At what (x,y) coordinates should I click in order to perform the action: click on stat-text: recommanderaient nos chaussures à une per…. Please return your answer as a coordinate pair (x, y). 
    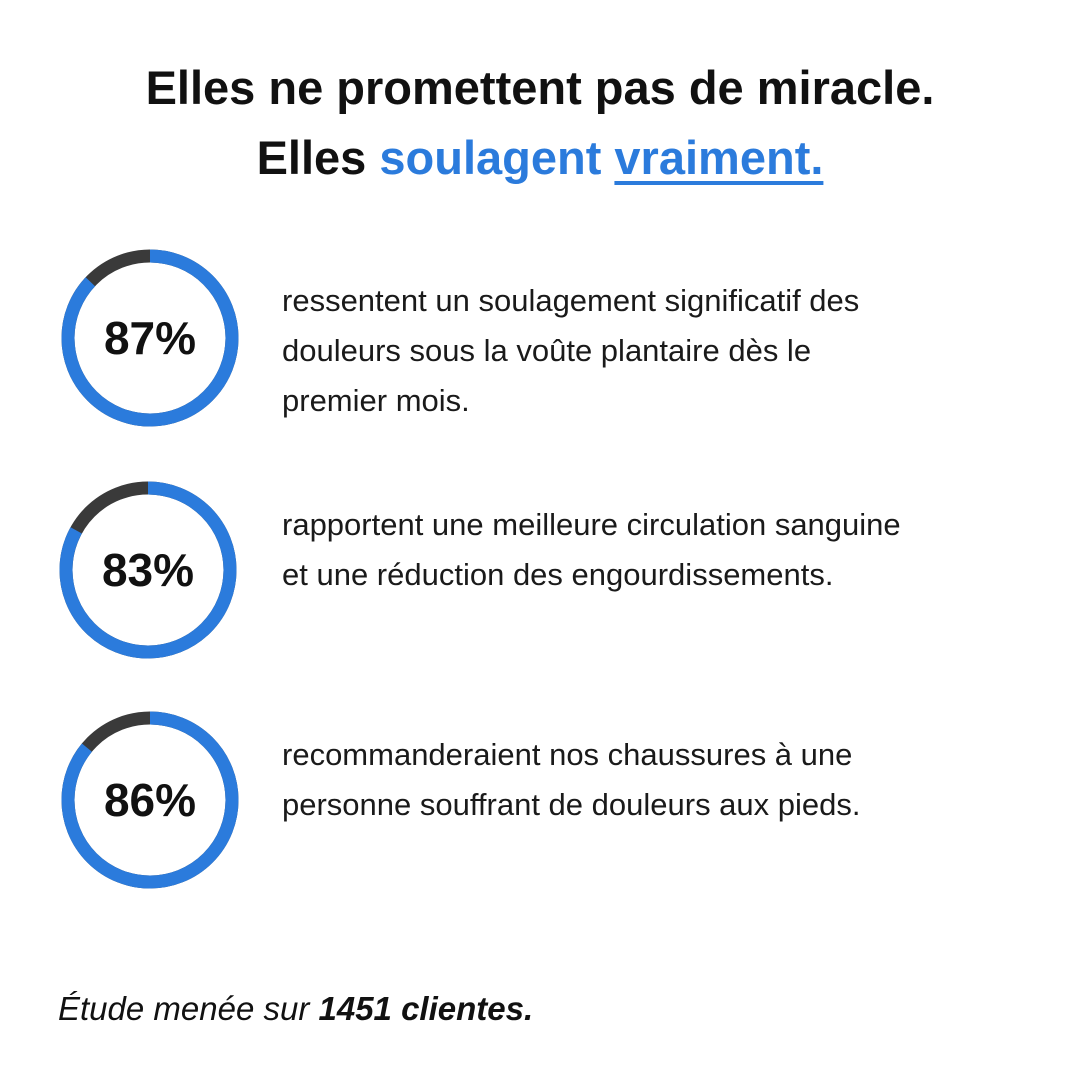
    Looking at the image, I should click on (571, 780).